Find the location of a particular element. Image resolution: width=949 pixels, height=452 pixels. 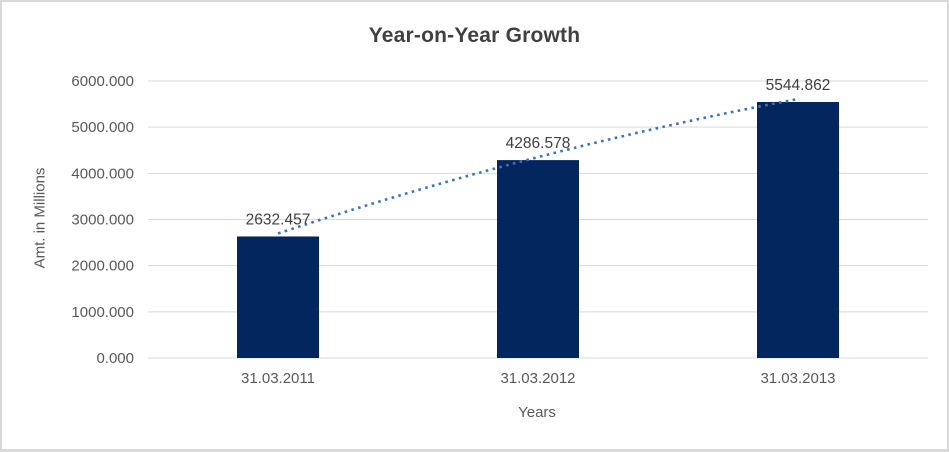

x-tick-label: 31.03.2013 is located at coordinates (797, 378).